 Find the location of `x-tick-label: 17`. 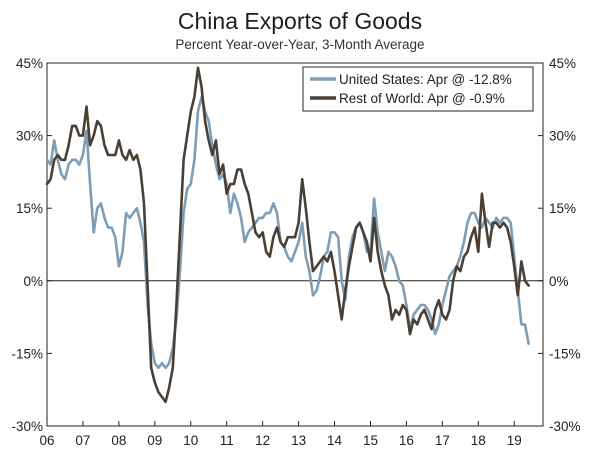

x-tick-label: 17 is located at coordinates (442, 440).